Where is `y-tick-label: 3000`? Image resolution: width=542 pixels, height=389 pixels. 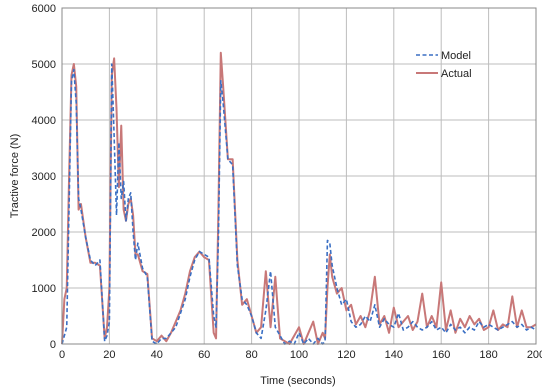 y-tick-label: 3000 is located at coordinates (44, 177).